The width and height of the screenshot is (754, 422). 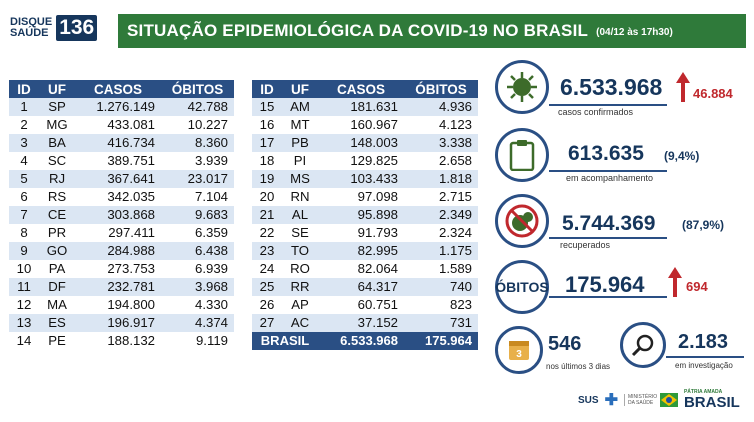 I want to click on cell-uf: SE, so click(x=300, y=233).